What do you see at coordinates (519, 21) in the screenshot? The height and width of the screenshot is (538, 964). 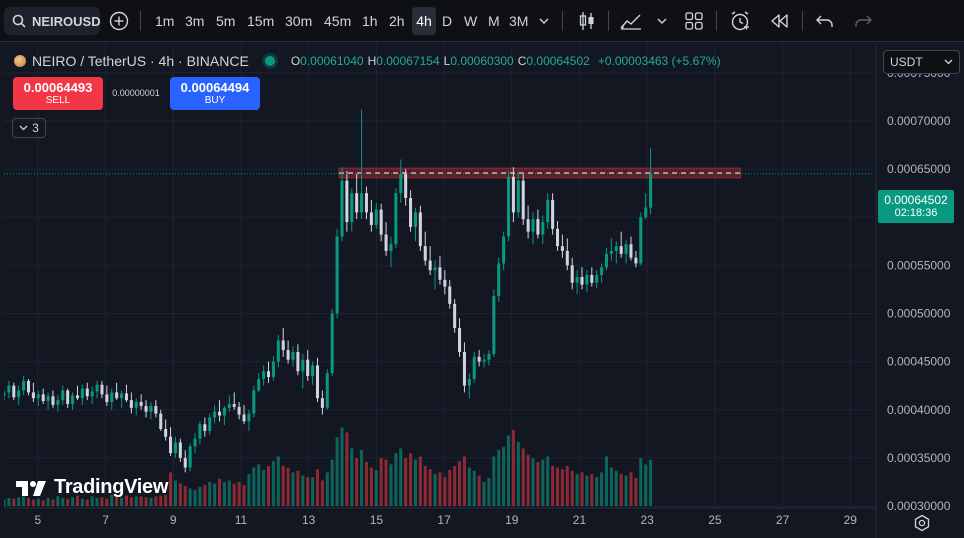 I see `timeframe-3m-month: 3M` at bounding box center [519, 21].